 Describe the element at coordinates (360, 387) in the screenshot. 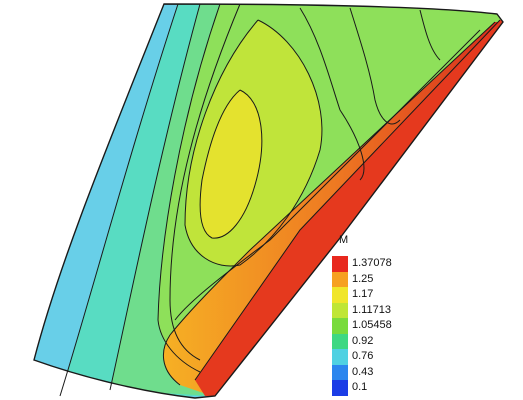

I see `legend-label: 0.1` at that location.